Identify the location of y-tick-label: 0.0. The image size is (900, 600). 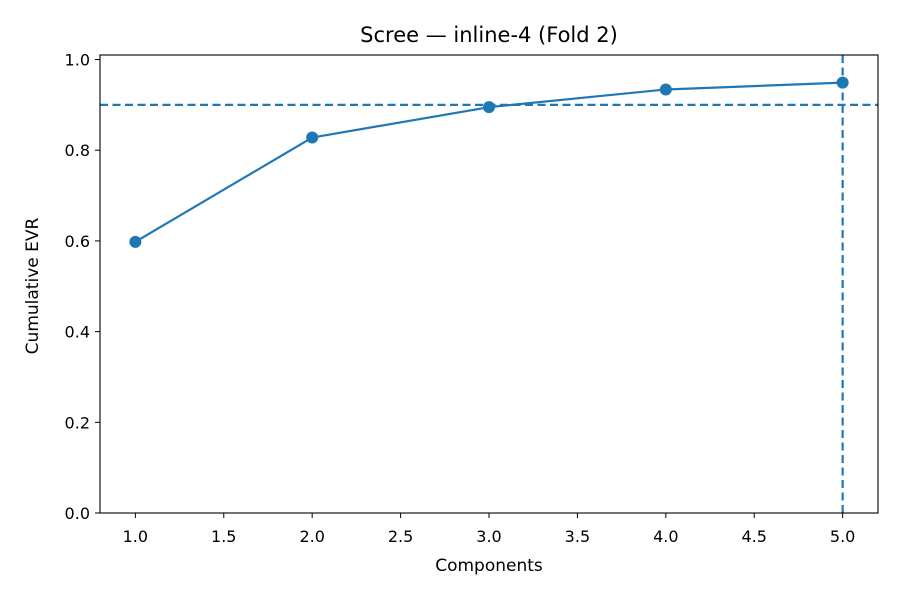
(77, 513).